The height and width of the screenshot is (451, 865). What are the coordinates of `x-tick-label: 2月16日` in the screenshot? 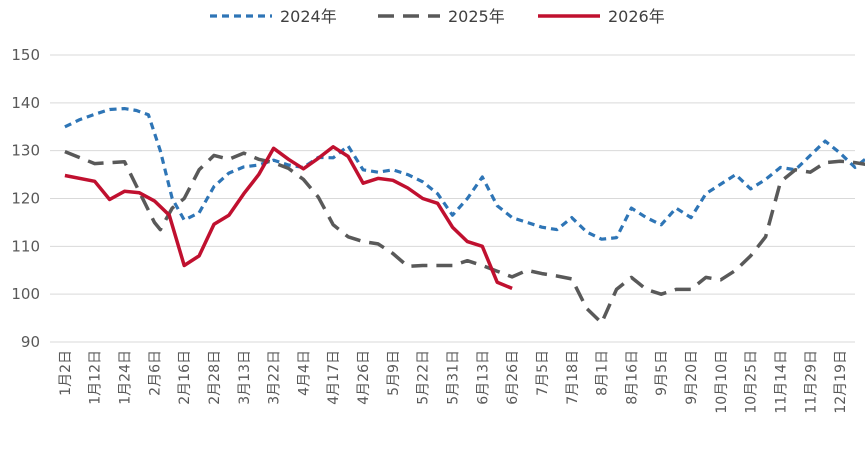 It's located at (185, 377).